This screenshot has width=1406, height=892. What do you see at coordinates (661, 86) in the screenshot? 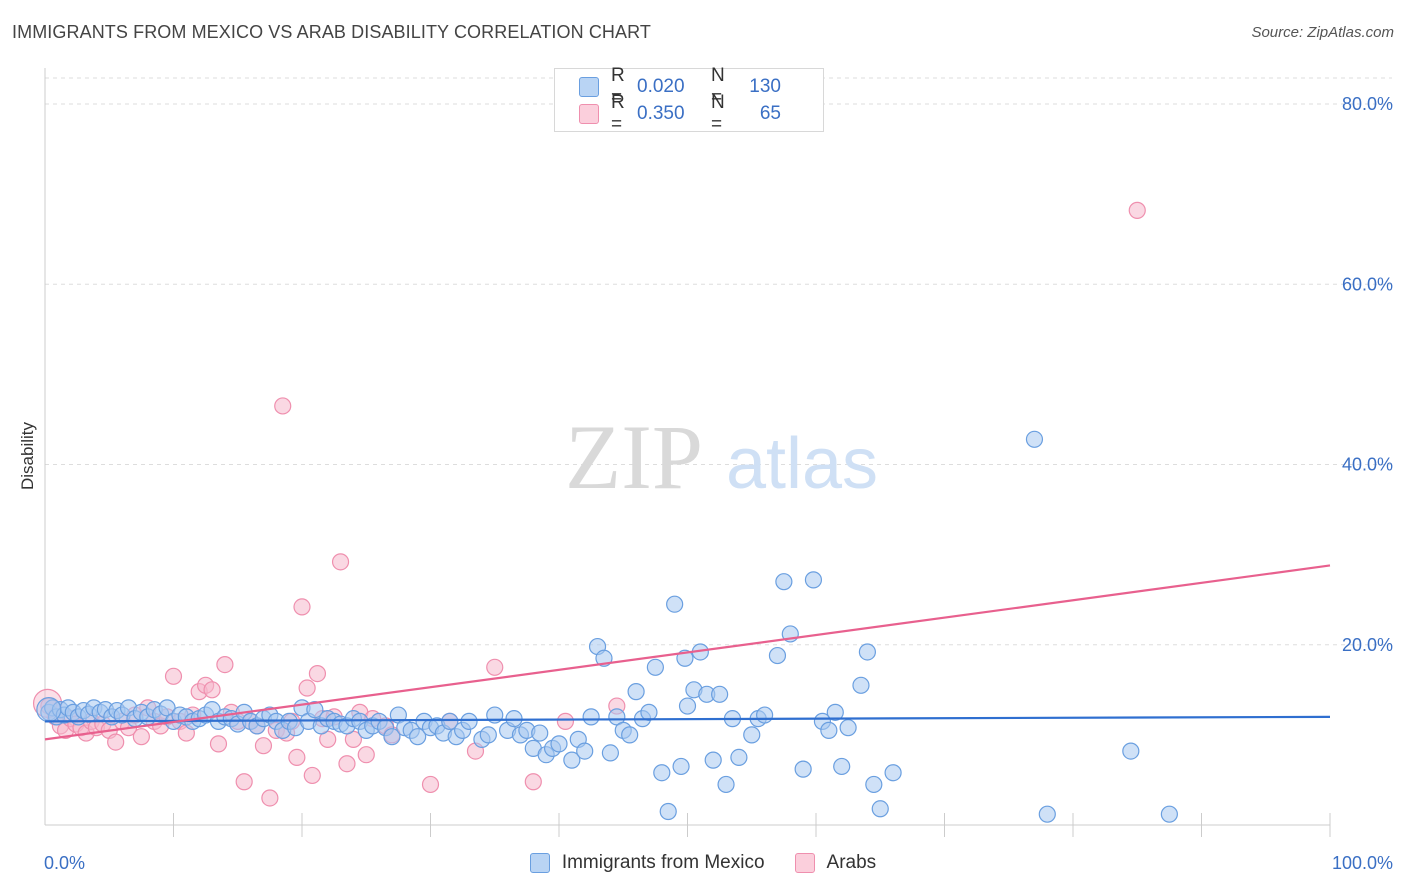
I see `legend-r-value: 0.020` at bounding box center [661, 86].